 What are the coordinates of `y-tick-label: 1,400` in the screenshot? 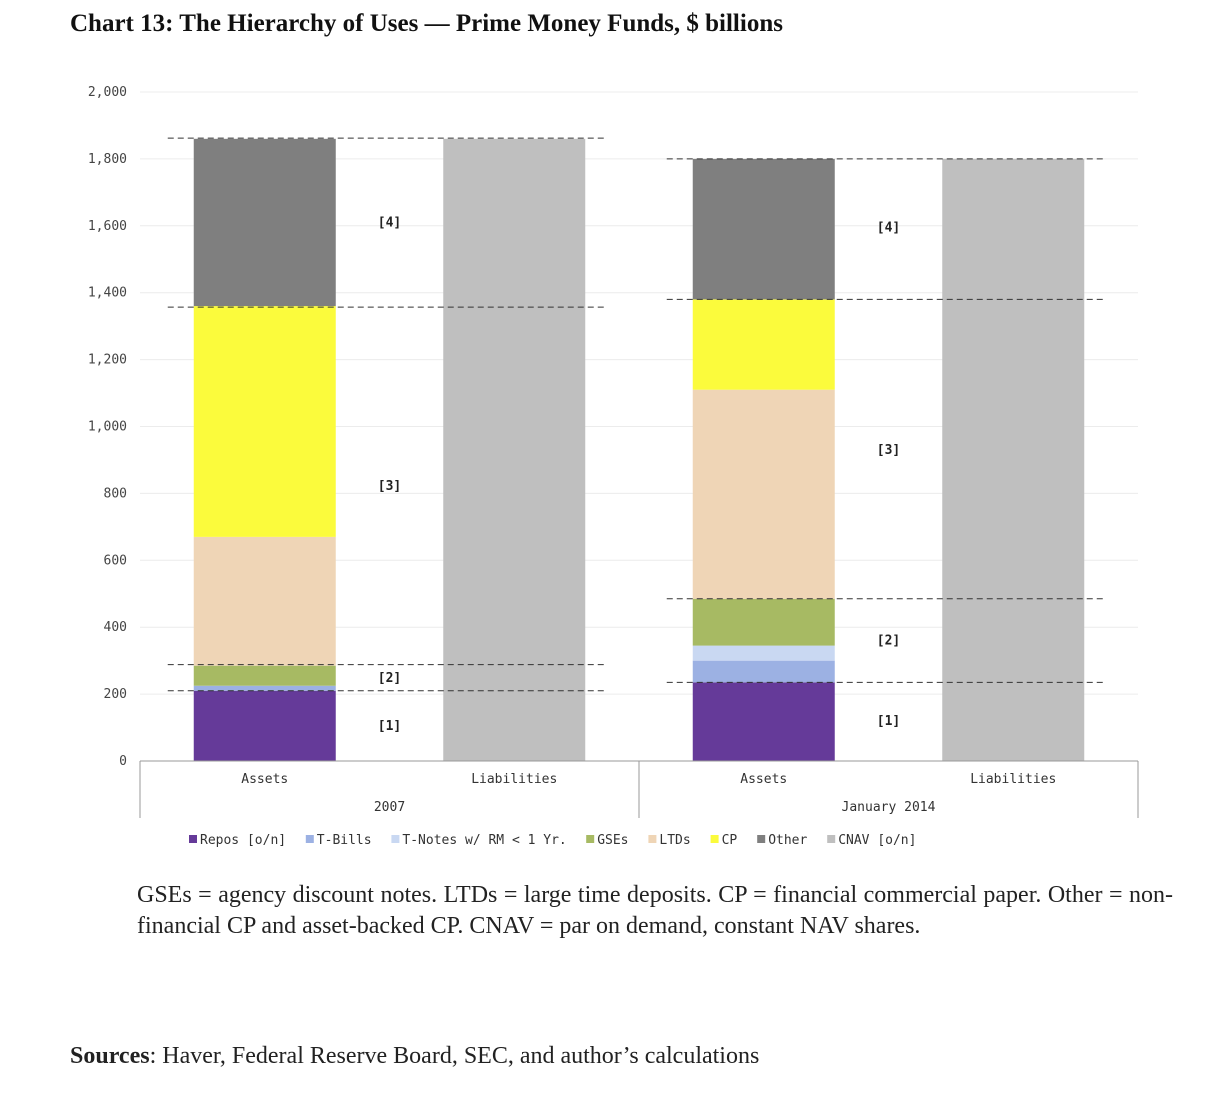 It's located at (107, 293).